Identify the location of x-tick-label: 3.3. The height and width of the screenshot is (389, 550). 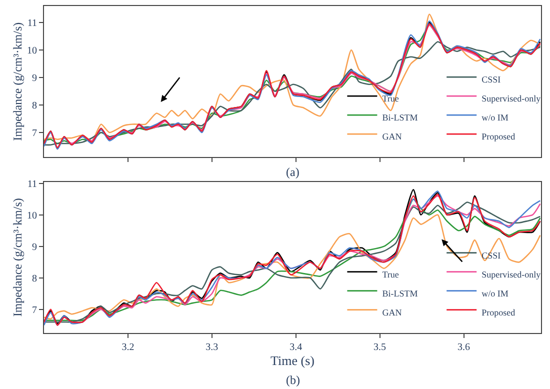
(212, 347).